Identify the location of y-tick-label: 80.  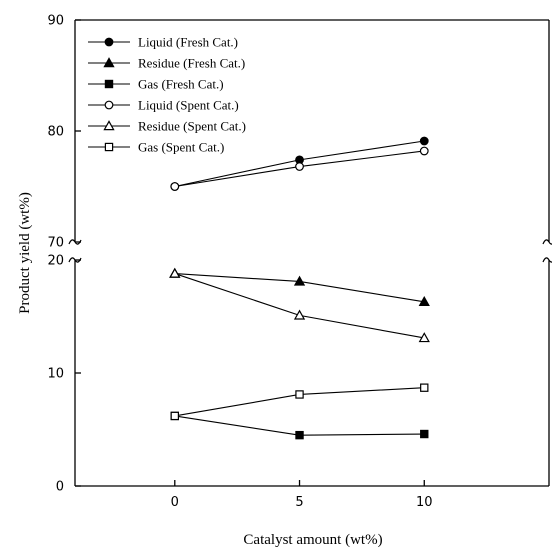
(55, 132).